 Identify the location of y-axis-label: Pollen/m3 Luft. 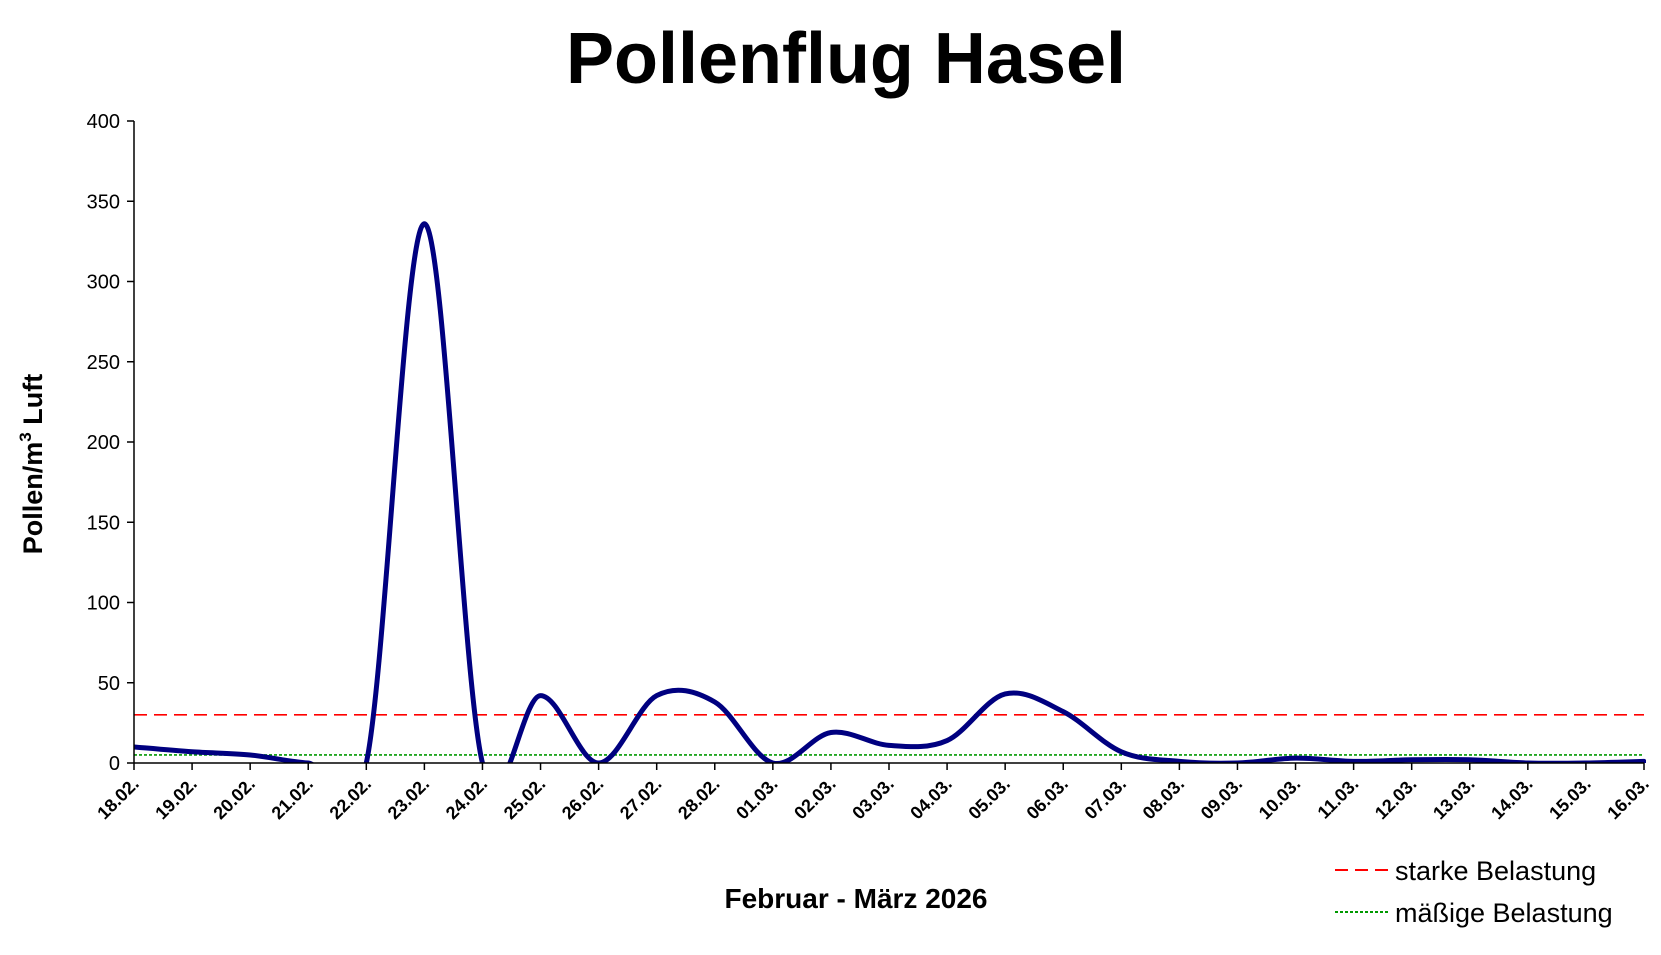
(32, 464).